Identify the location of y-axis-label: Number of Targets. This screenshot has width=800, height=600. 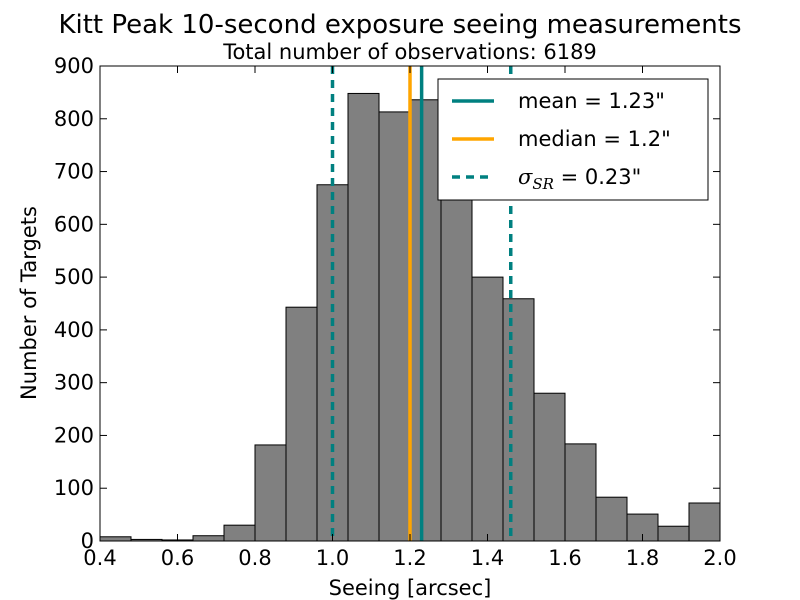
(29, 303).